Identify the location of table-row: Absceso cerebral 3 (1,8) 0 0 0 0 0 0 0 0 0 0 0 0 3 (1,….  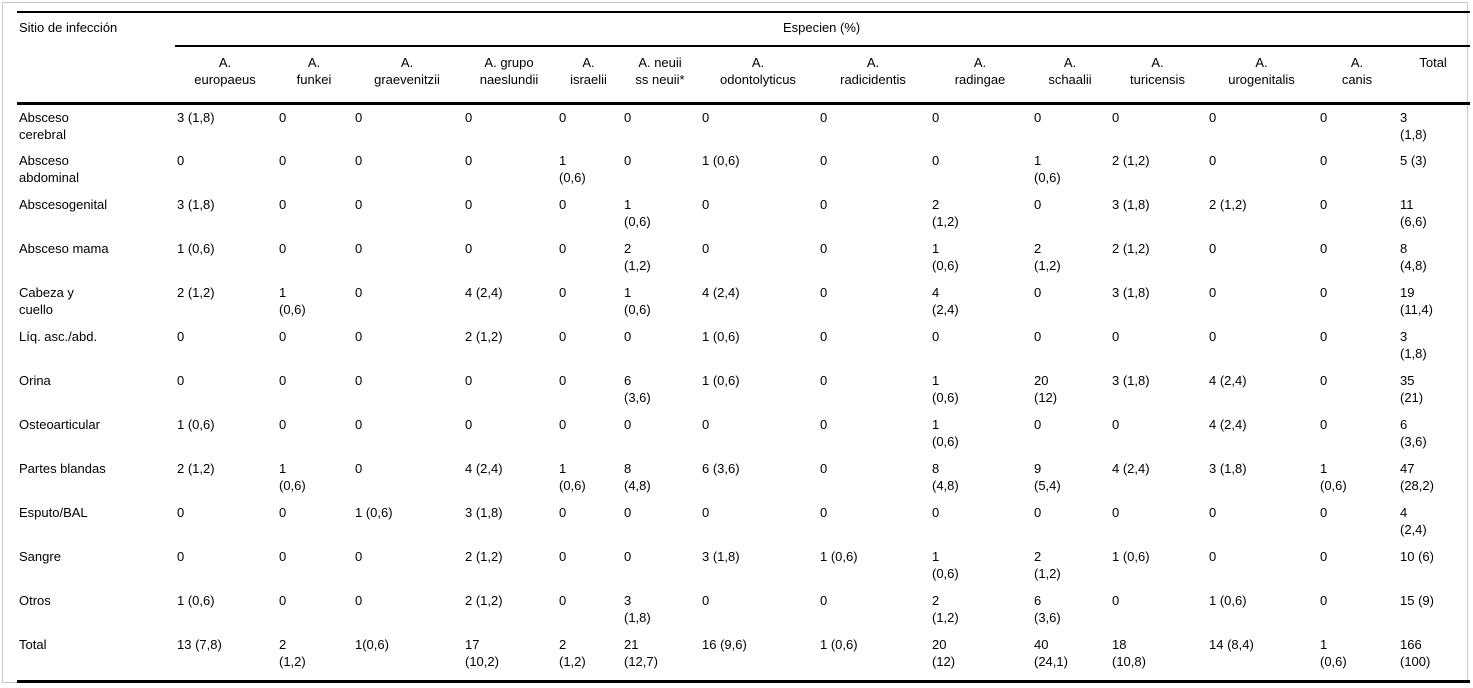
(743, 126).